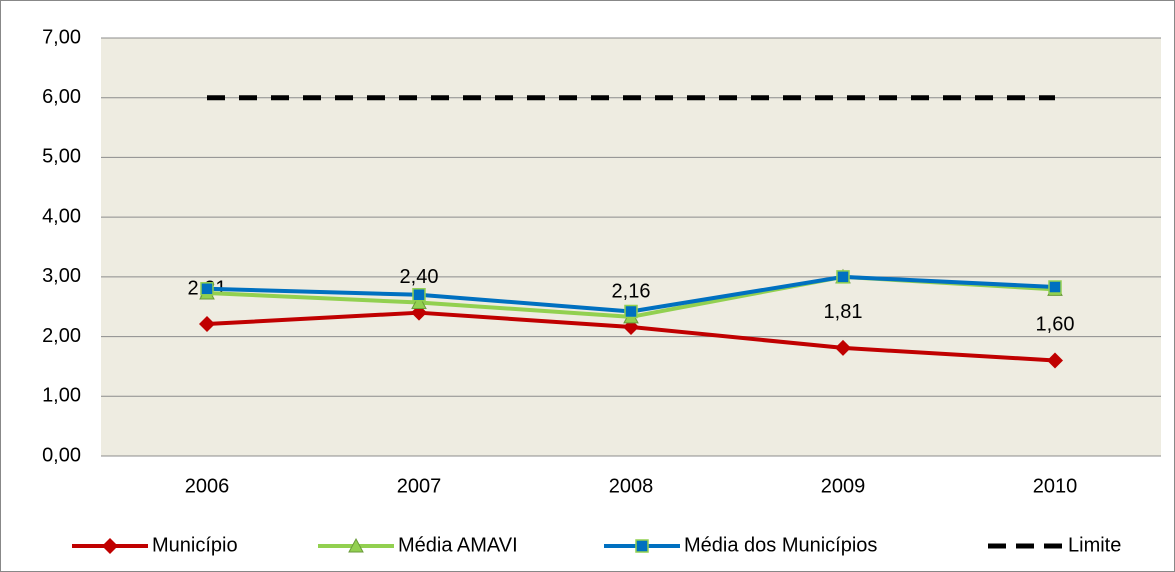 Image resolution: width=1175 pixels, height=572 pixels. What do you see at coordinates (61, 396) in the screenshot?
I see `y-tick-label: 1,00` at bounding box center [61, 396].